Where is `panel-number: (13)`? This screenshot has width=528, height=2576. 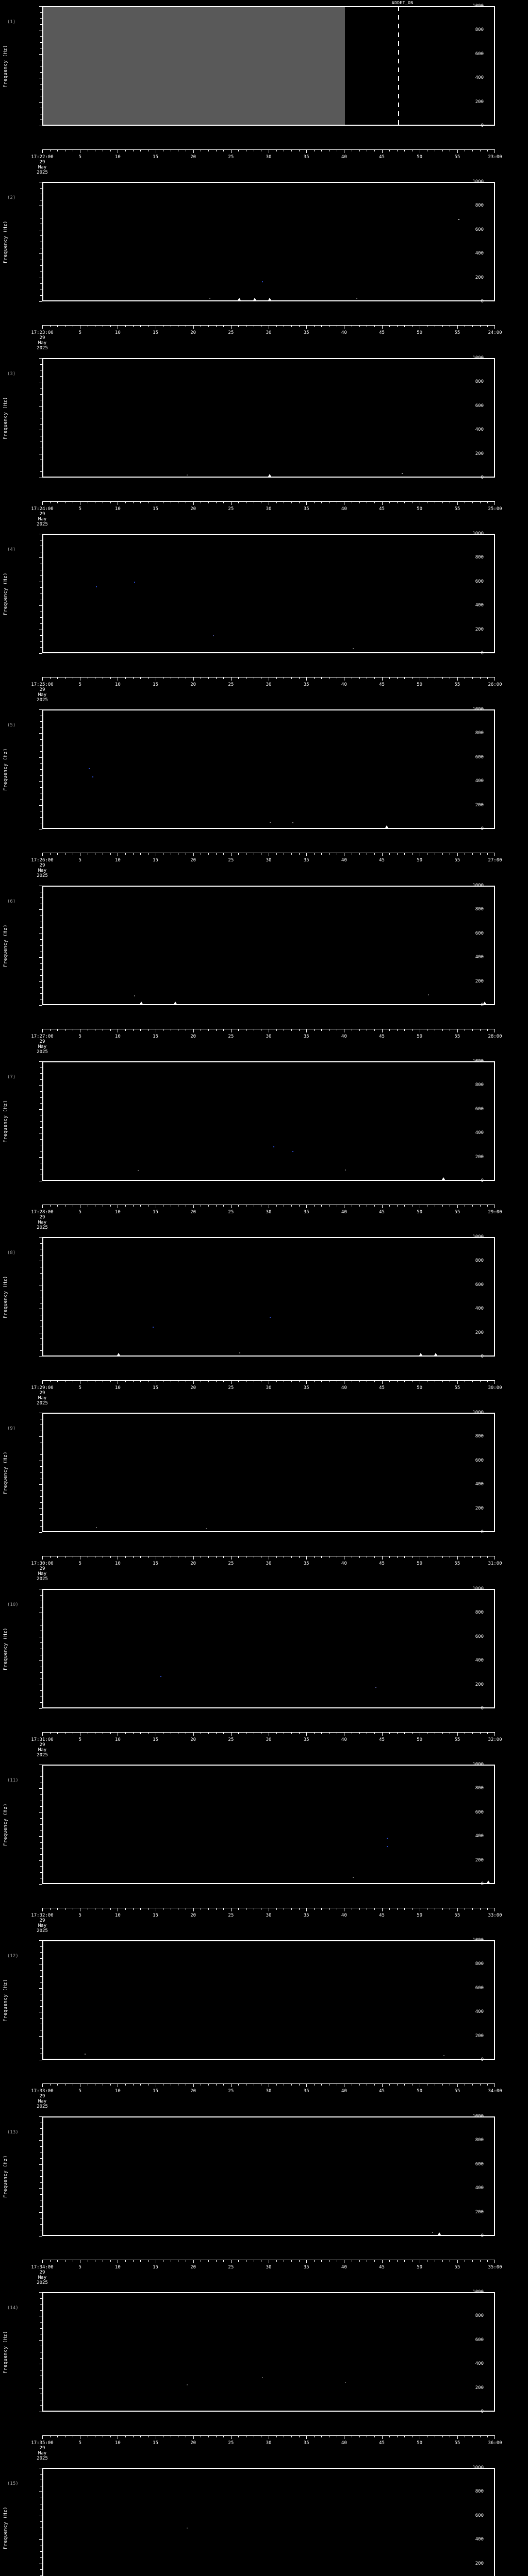
panel-number: (13) is located at coordinates (13, 2132).